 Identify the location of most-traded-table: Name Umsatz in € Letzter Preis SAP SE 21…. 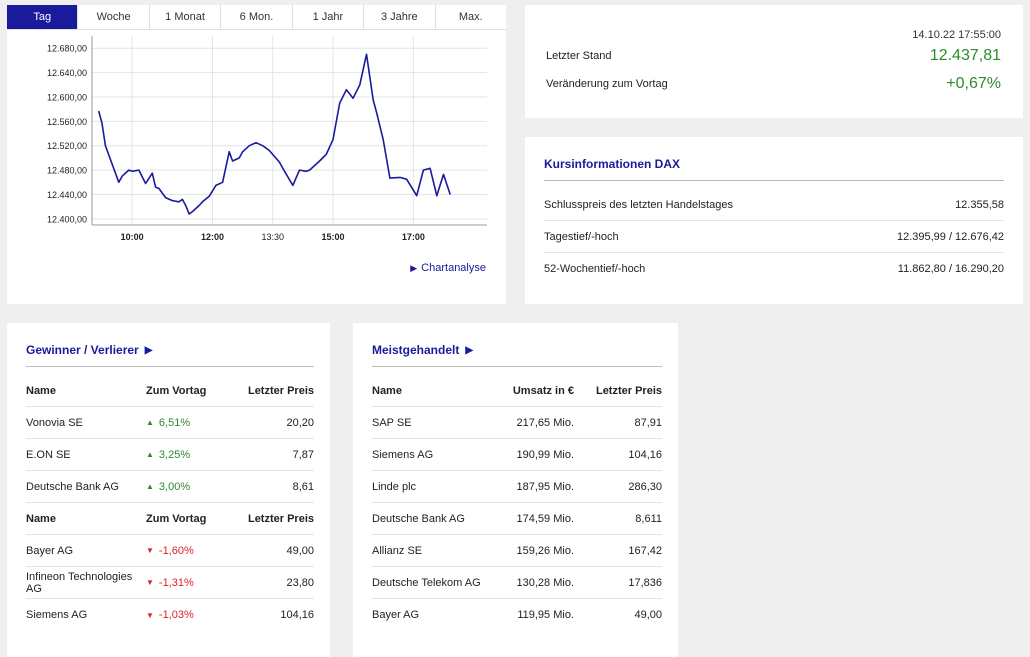
(517, 503).